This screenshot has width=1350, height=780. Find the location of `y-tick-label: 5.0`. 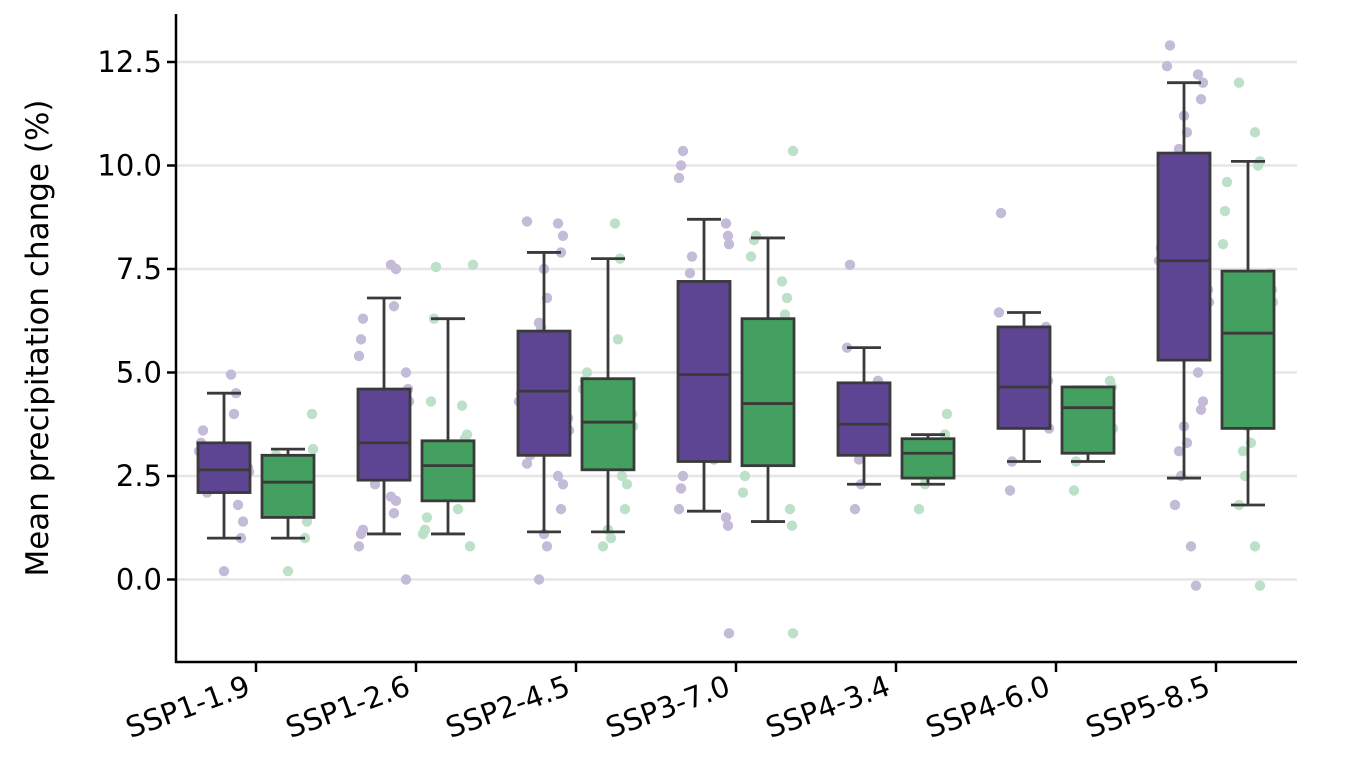

y-tick-label: 5.0 is located at coordinates (139, 373).